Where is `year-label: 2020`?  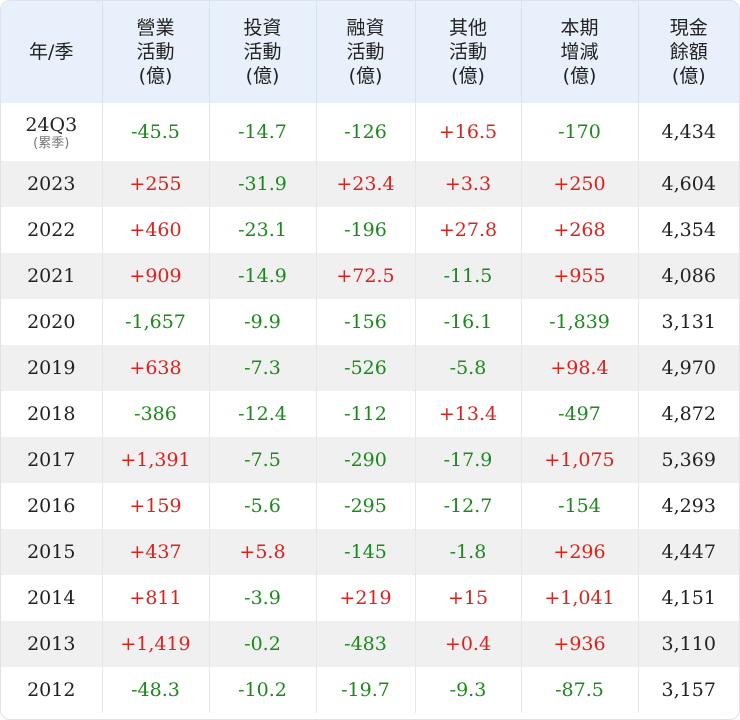 year-label: 2020 is located at coordinates (51, 322).